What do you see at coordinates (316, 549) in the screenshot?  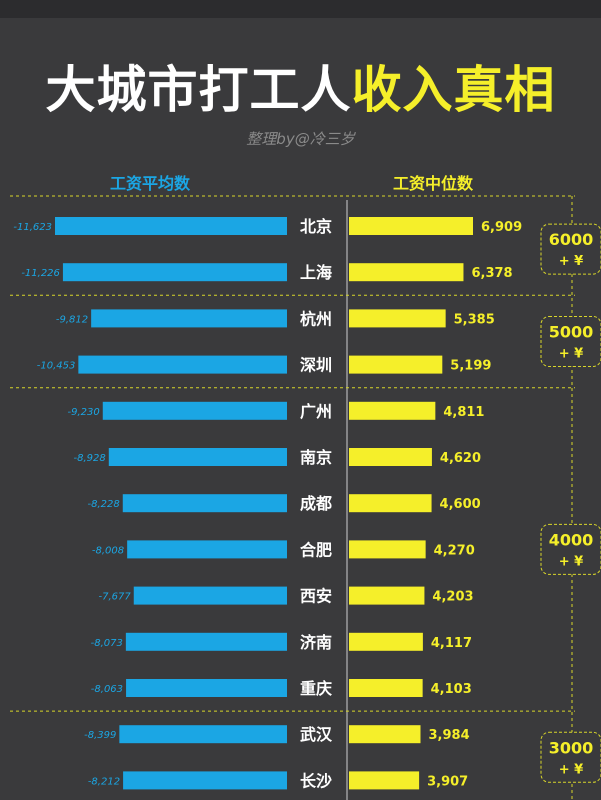 I see `city-label: 合肥` at bounding box center [316, 549].